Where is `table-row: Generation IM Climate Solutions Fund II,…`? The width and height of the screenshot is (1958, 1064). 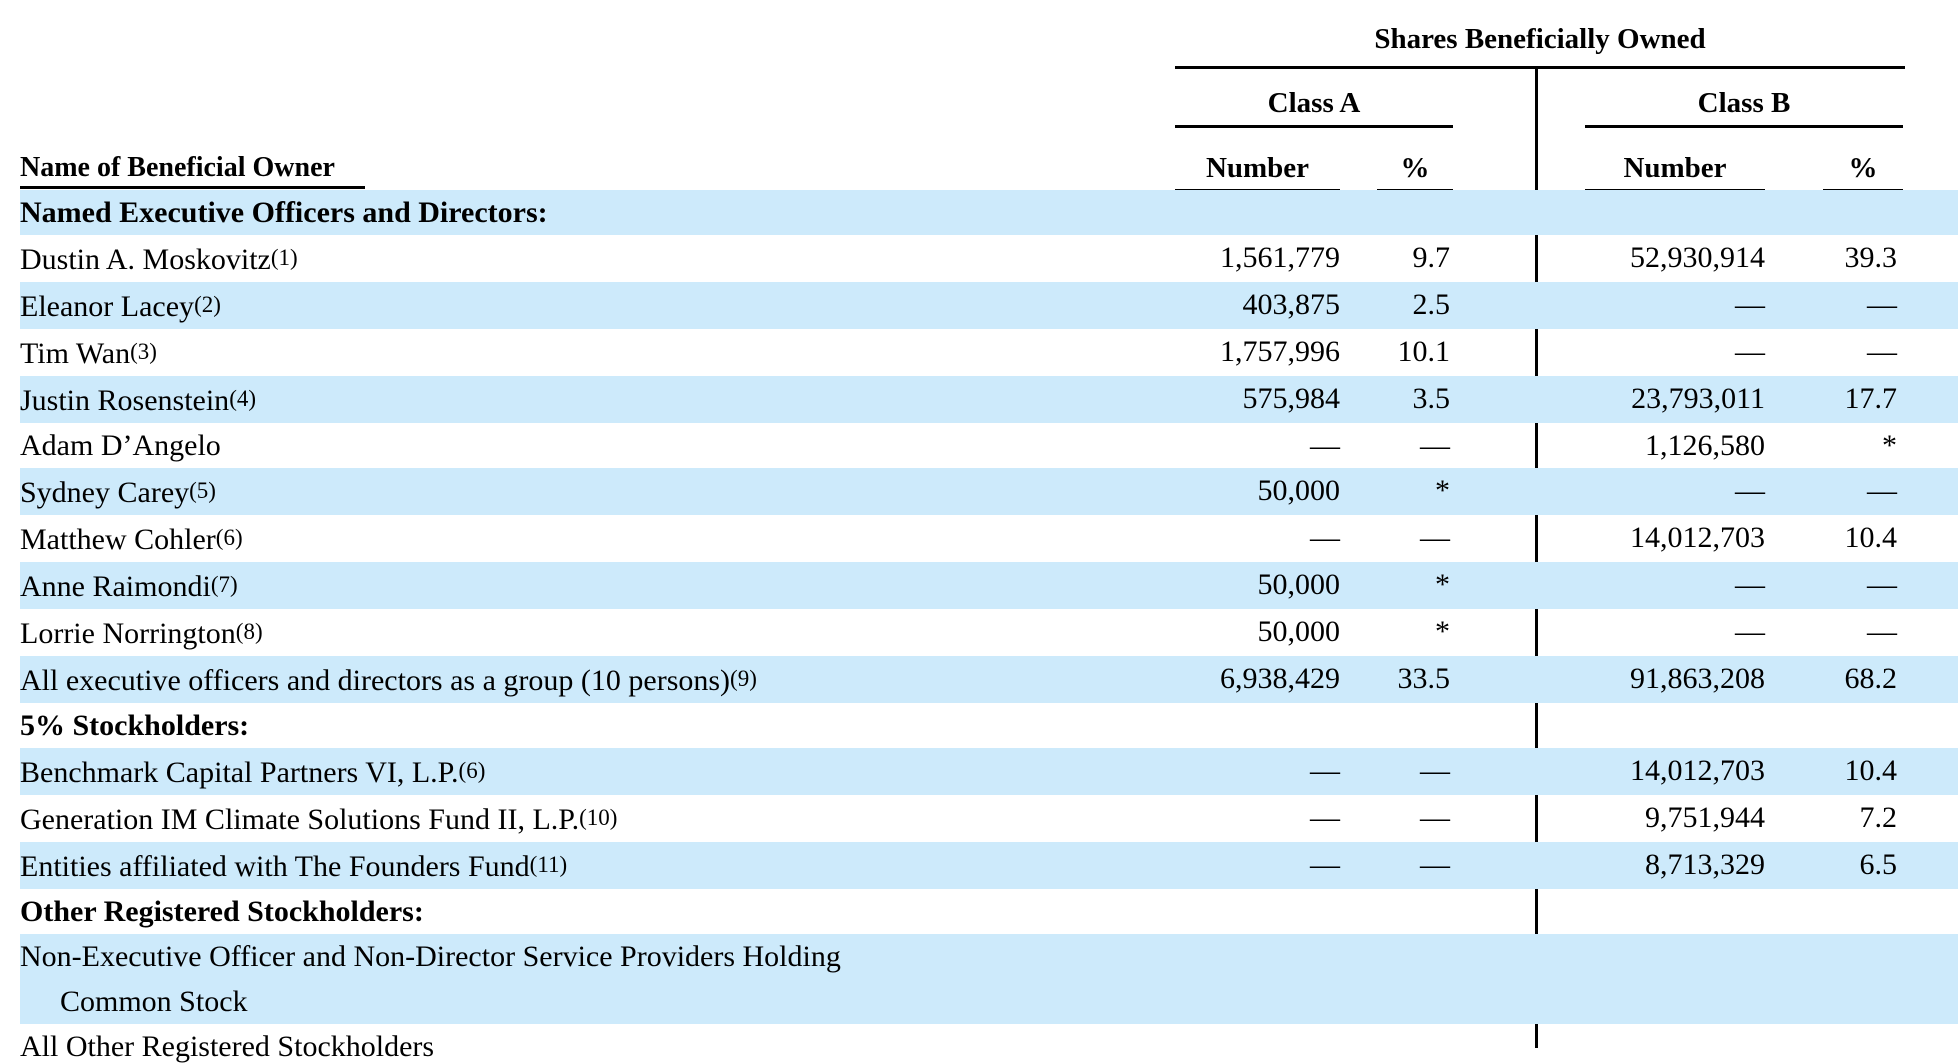 table-row: Generation IM Climate Solutions Fund II,… is located at coordinates (989, 818).